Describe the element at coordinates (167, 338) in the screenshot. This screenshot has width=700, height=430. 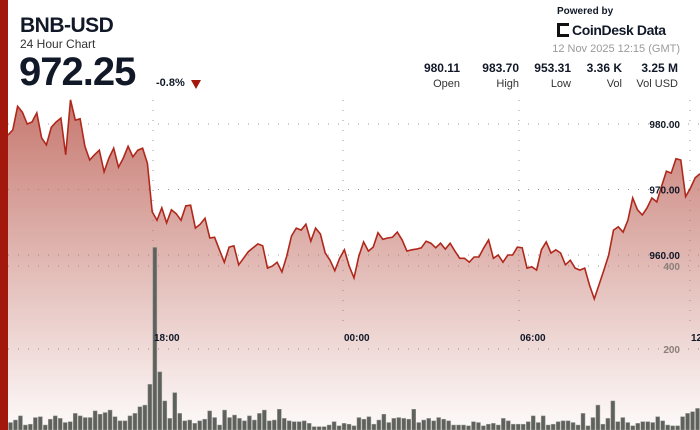
I see `time-tick-label: 18:00` at that location.